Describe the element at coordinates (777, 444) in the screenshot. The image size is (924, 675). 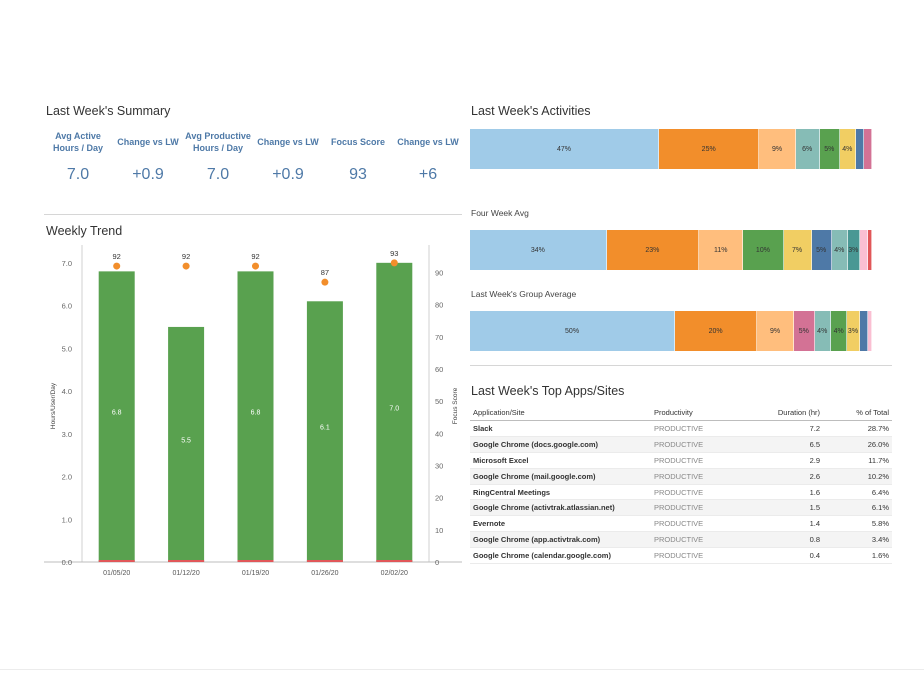
I see `cell-duration: 6.5` at that location.